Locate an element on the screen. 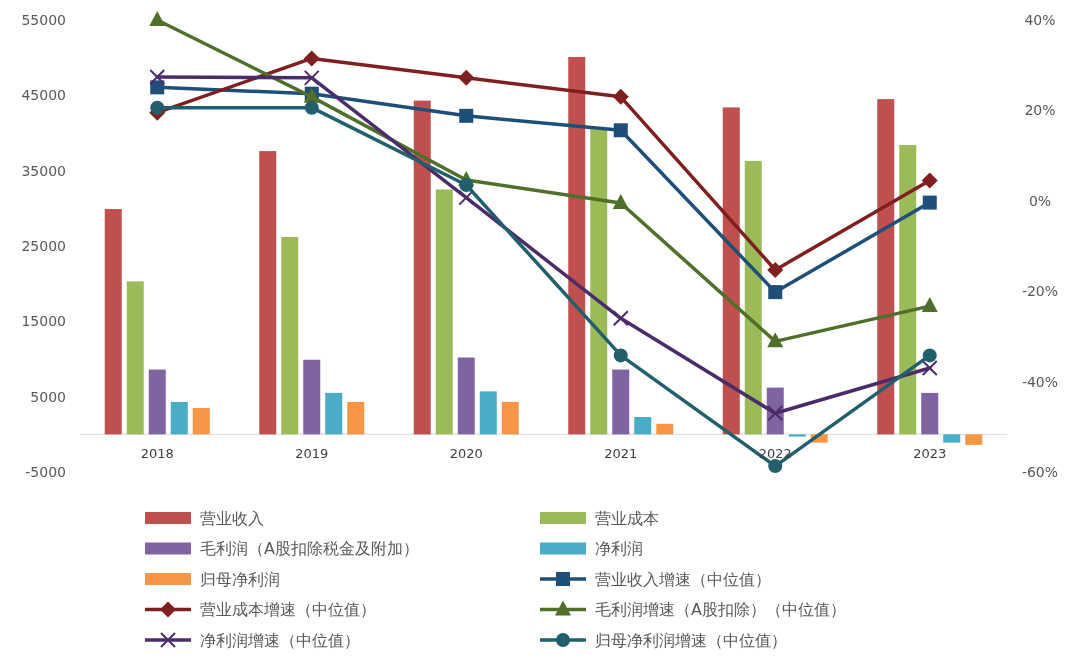  legend-label: 净利润 is located at coordinates (619, 549).